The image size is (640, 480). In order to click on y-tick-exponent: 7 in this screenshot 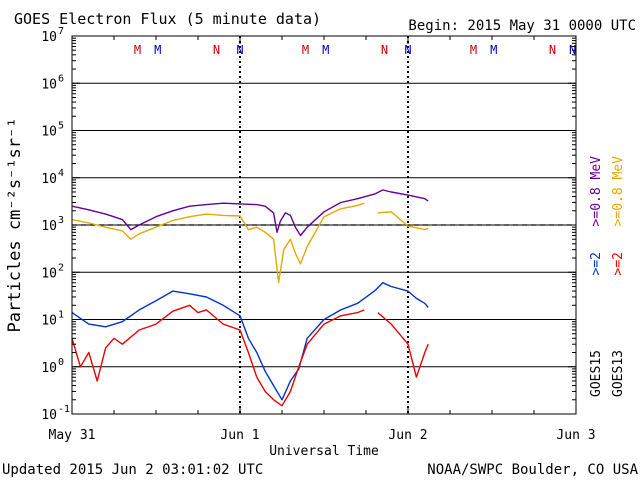, I will do `click(61, 31)`.